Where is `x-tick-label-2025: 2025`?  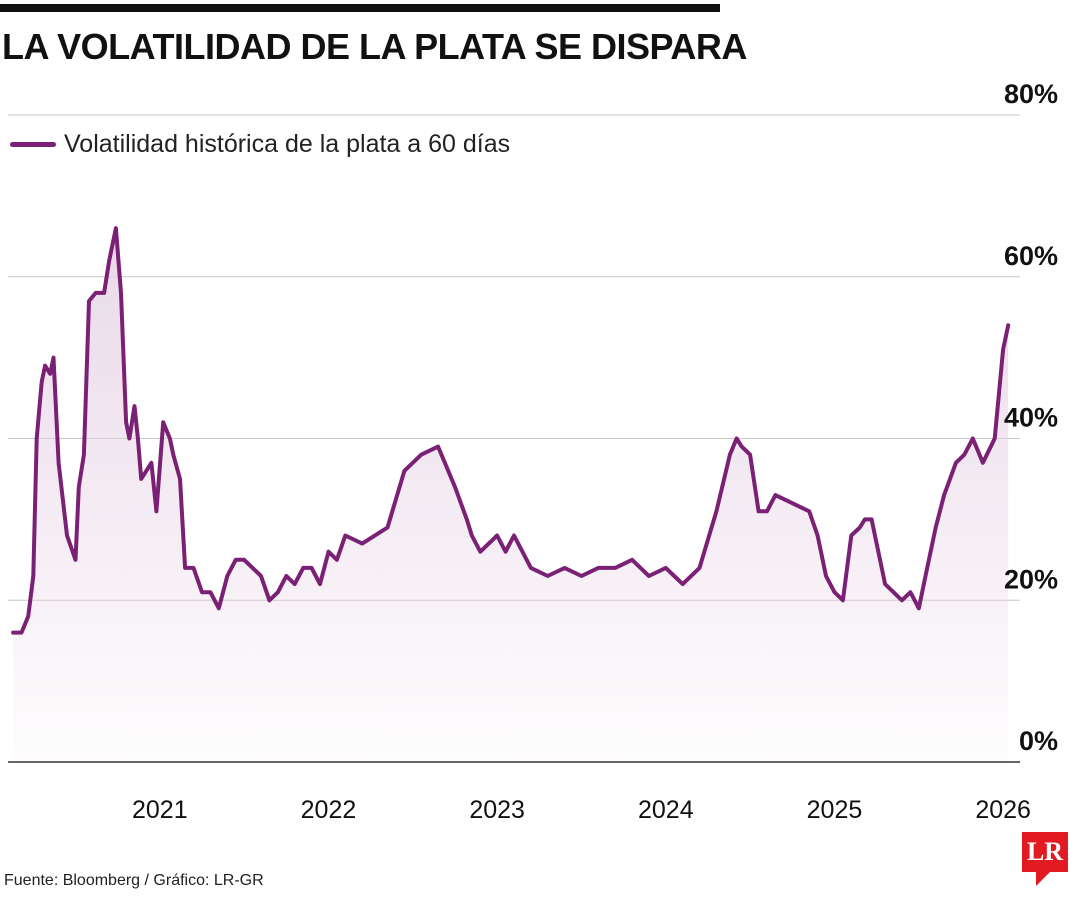 x-tick-label-2025: 2025 is located at coordinates (835, 810).